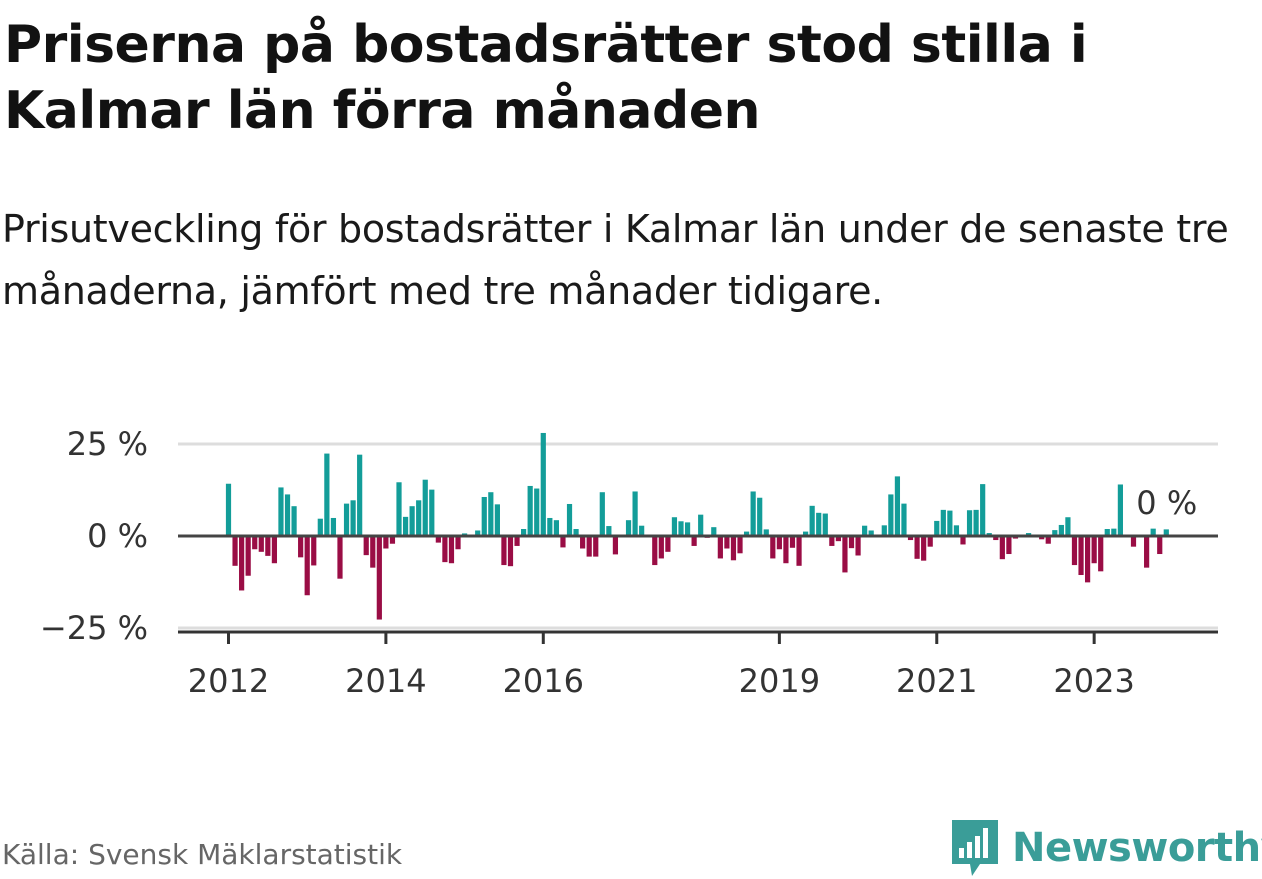  What do you see at coordinates (228, 681) in the screenshot?
I see `x-tick-label: 2012` at bounding box center [228, 681].